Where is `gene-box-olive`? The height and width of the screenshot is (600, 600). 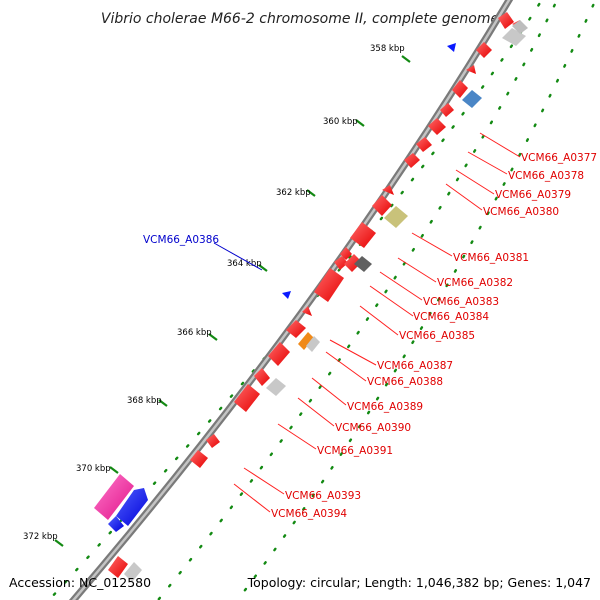
gene-box-olive is located at coordinates (396, 217).